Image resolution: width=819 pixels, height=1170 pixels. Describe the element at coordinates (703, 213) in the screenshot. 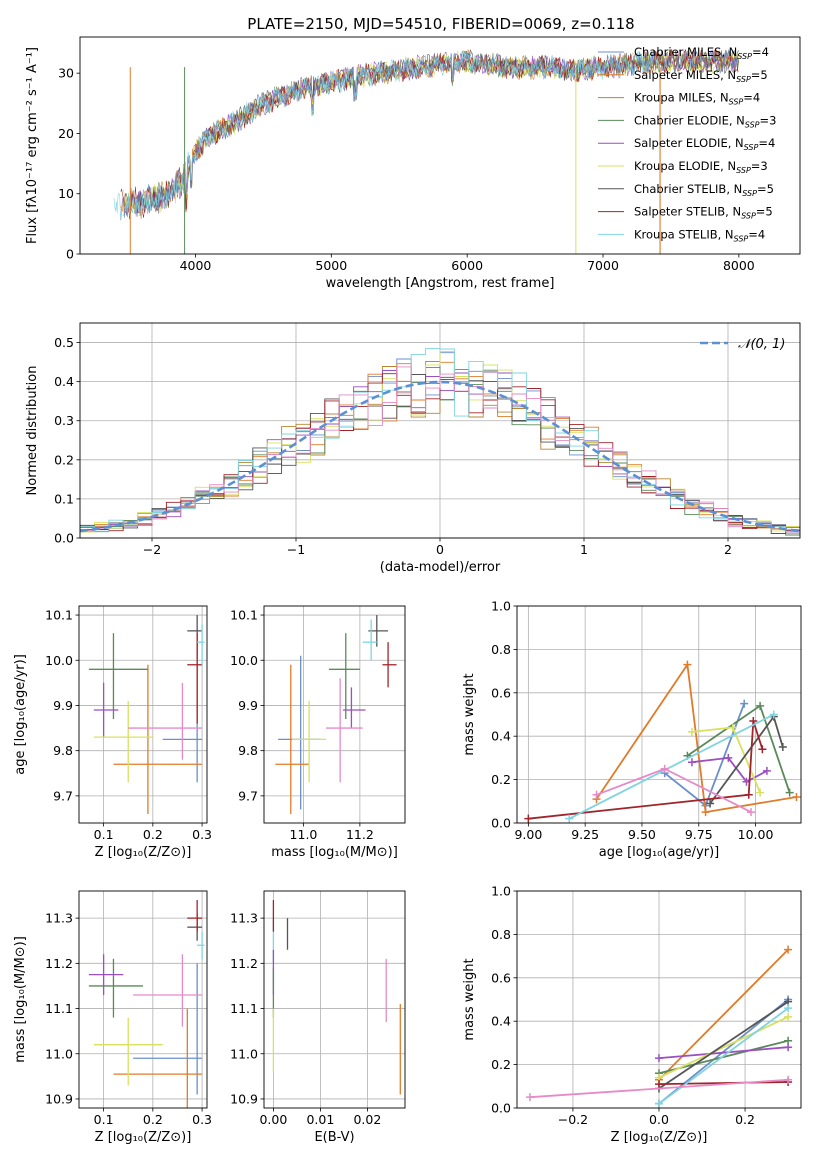

I see `legend-label: Salpeter STELIB, NSSP=5` at that location.